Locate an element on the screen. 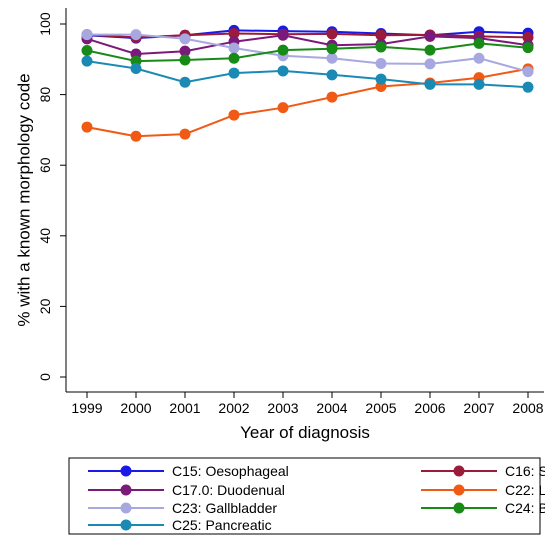  y-tick-label: 80 is located at coordinates (45, 95).